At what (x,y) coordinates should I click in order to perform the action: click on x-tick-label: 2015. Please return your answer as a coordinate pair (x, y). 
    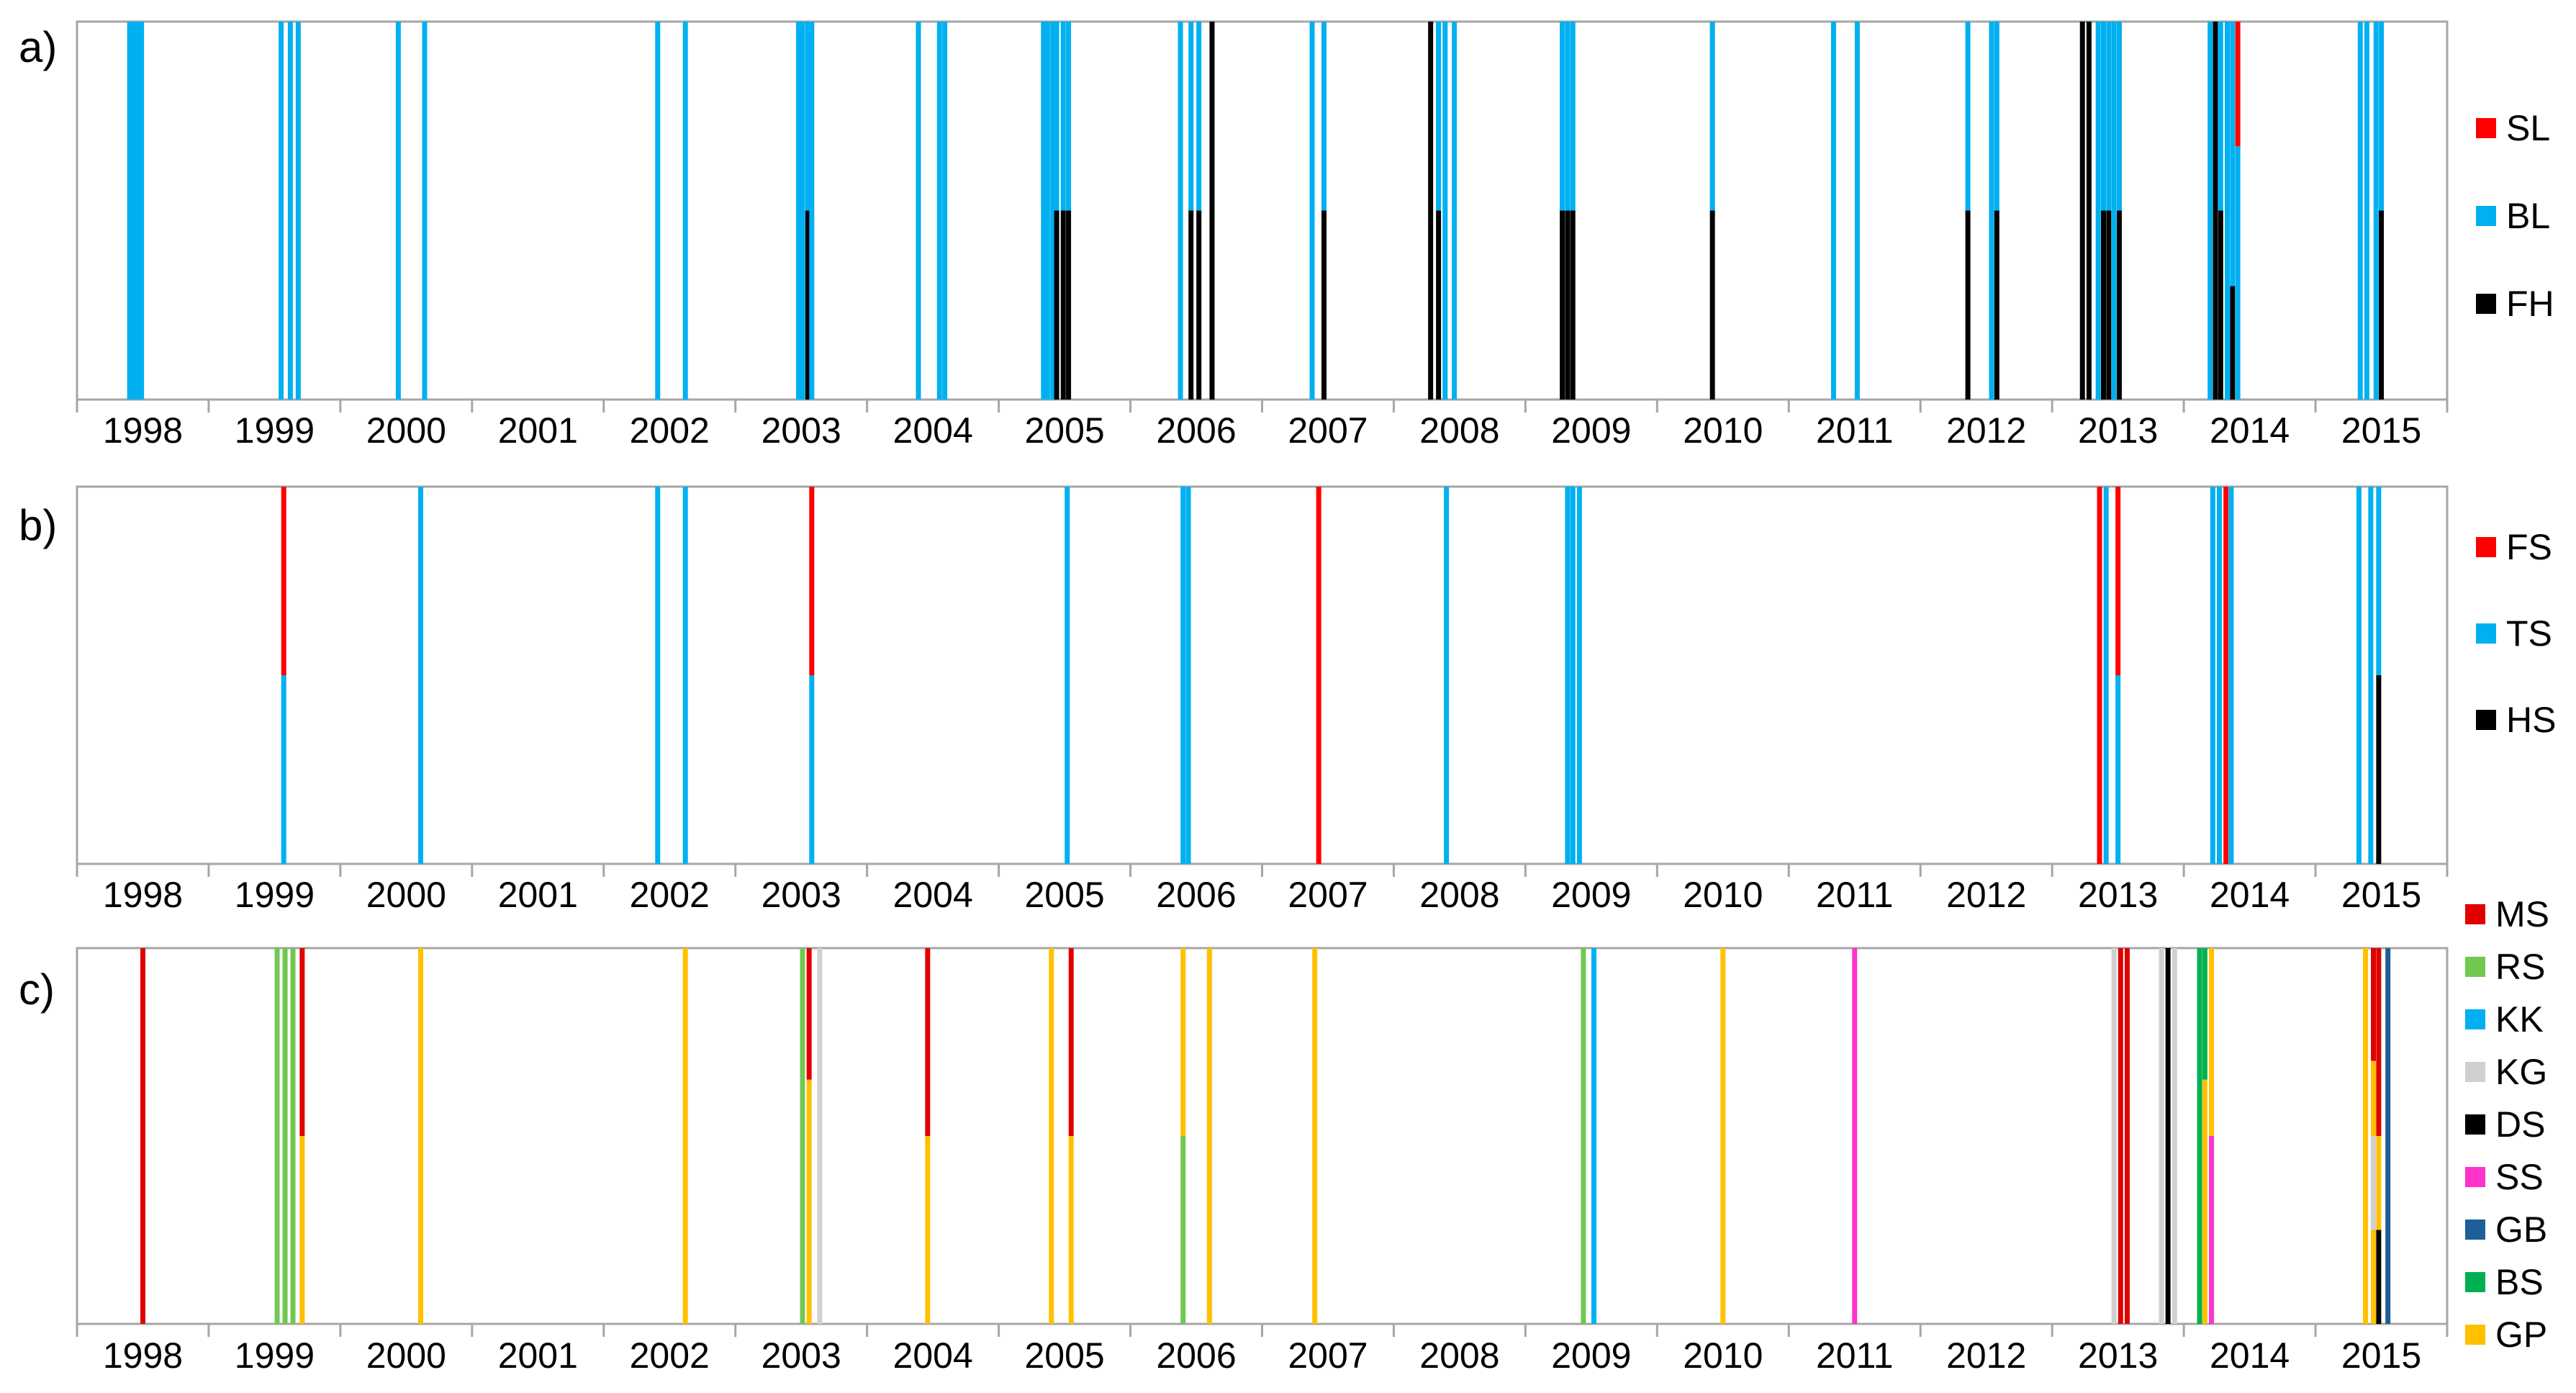
    Looking at the image, I should click on (2381, 431).